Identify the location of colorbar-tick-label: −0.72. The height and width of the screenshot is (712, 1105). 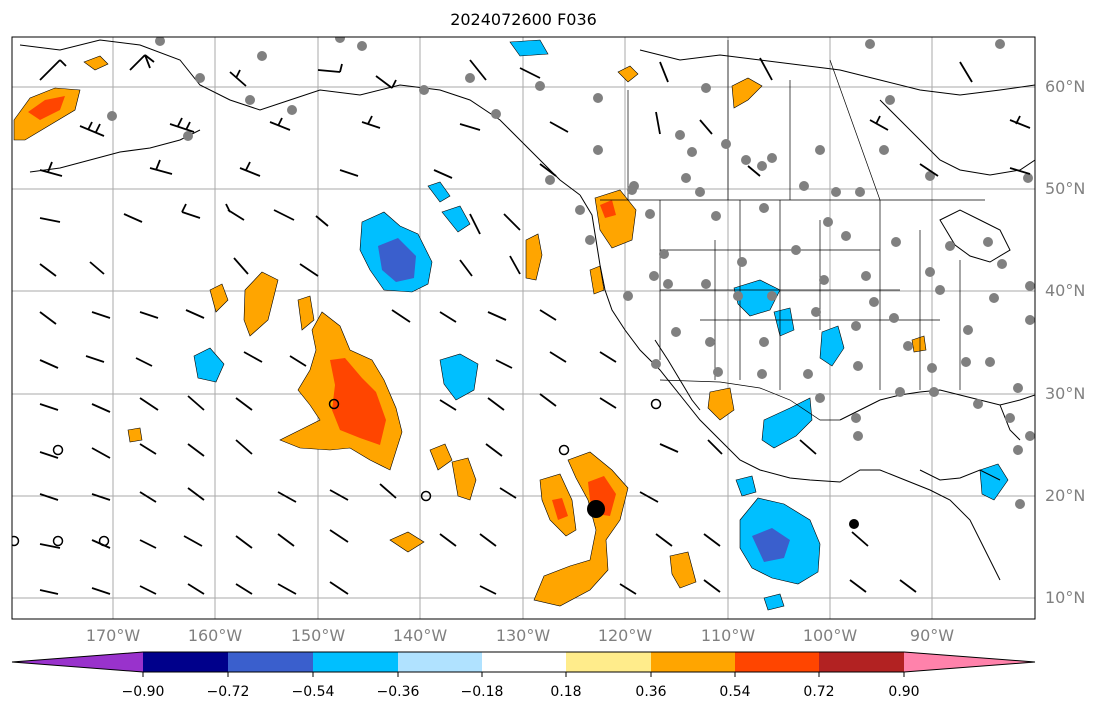
(228, 692).